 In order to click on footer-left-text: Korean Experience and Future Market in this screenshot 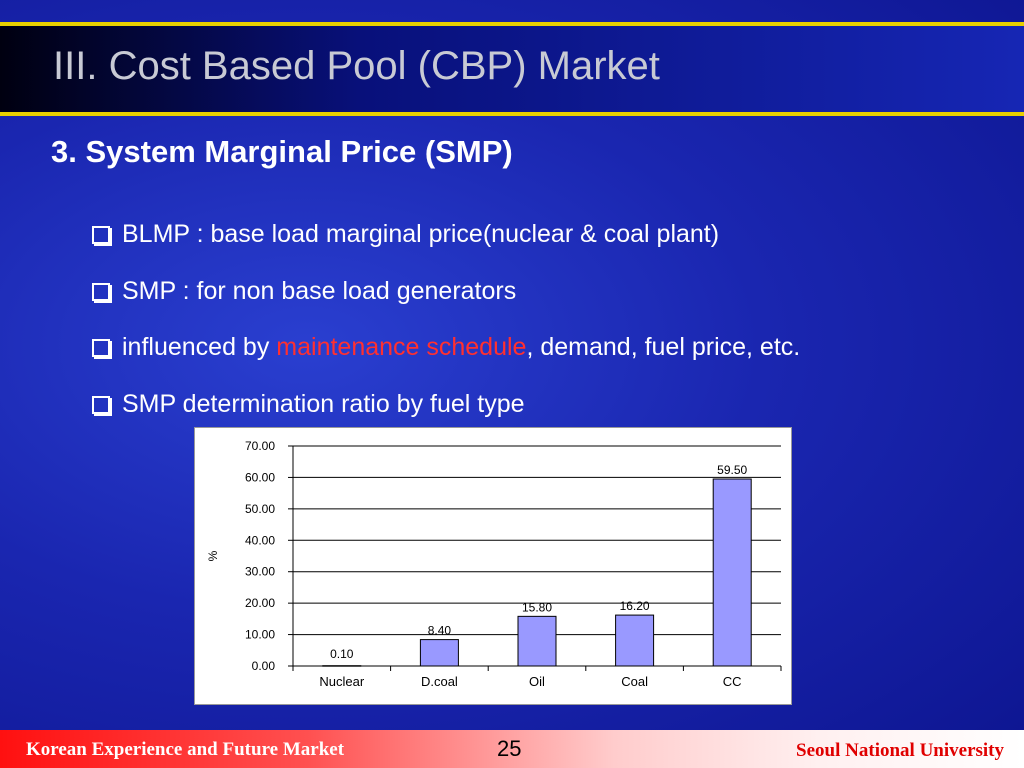, I will do `click(185, 749)`.